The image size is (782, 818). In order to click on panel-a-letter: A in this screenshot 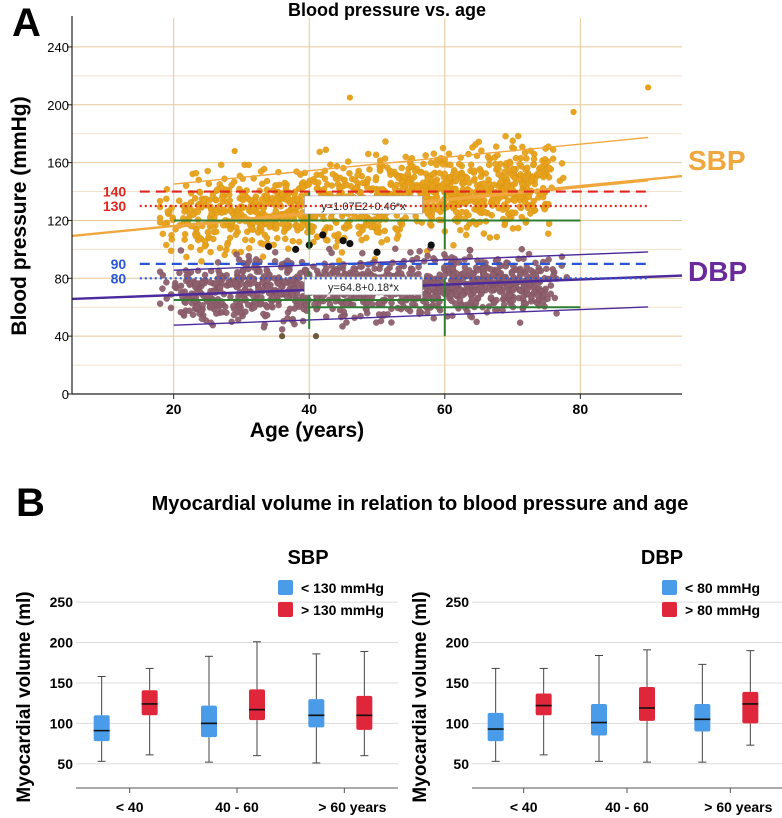, I will do `click(26, 23)`.